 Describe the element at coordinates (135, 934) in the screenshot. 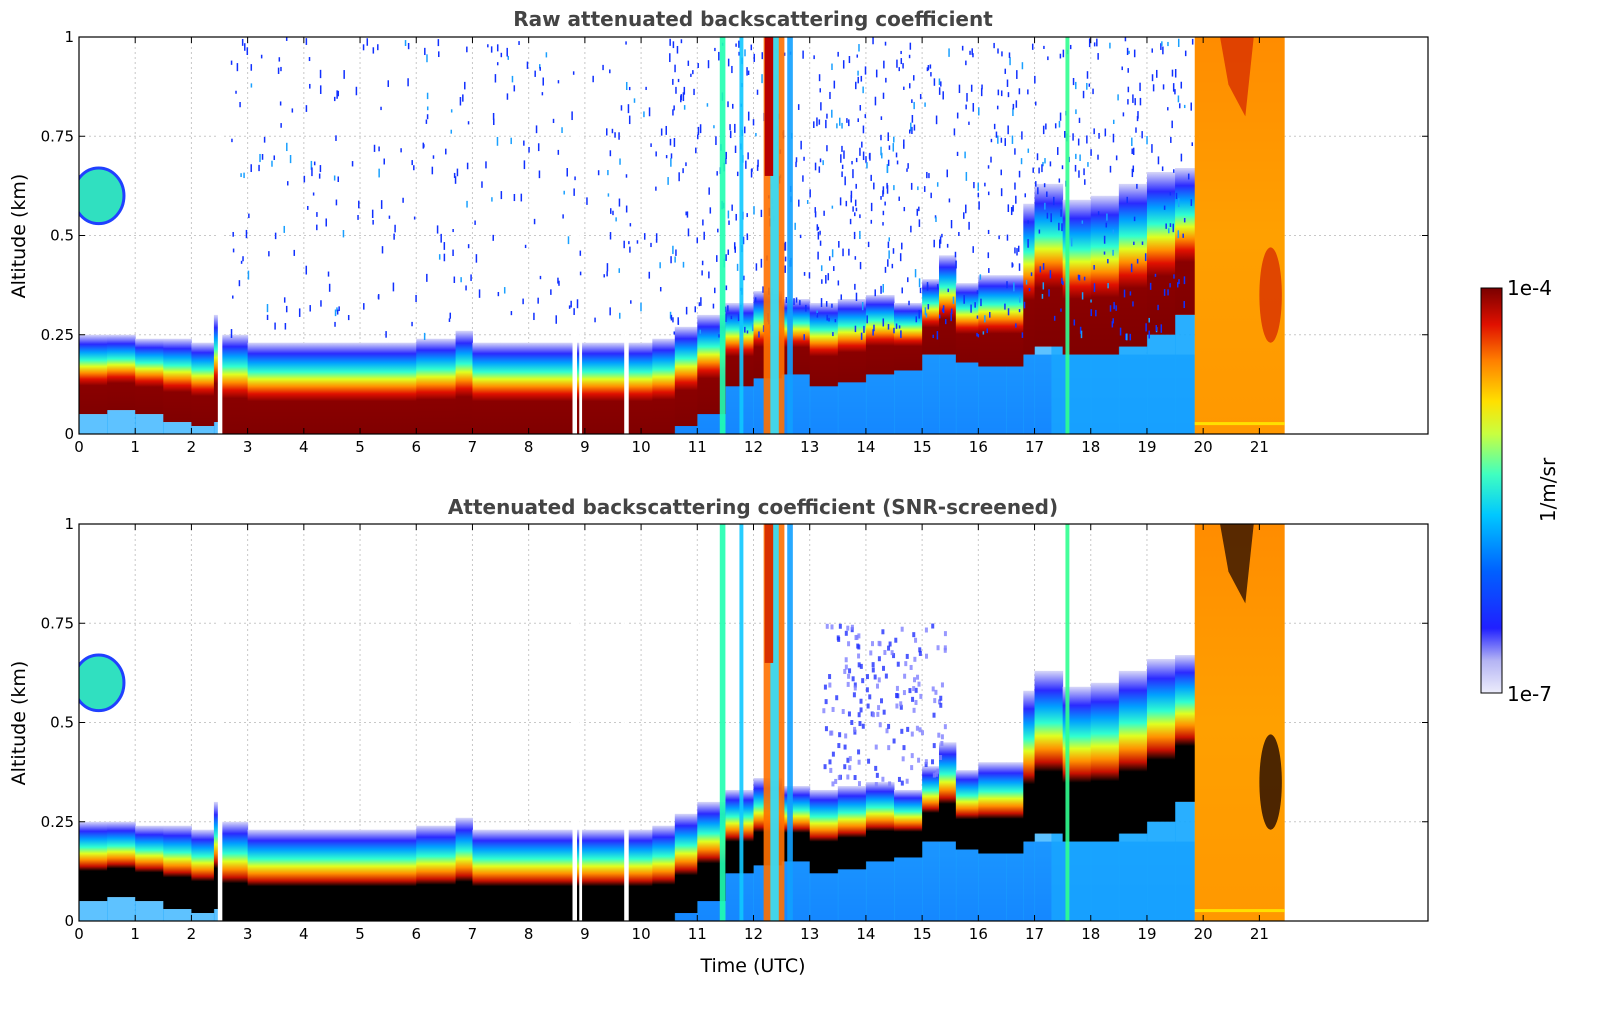

I see `x-tick-label: 1` at that location.